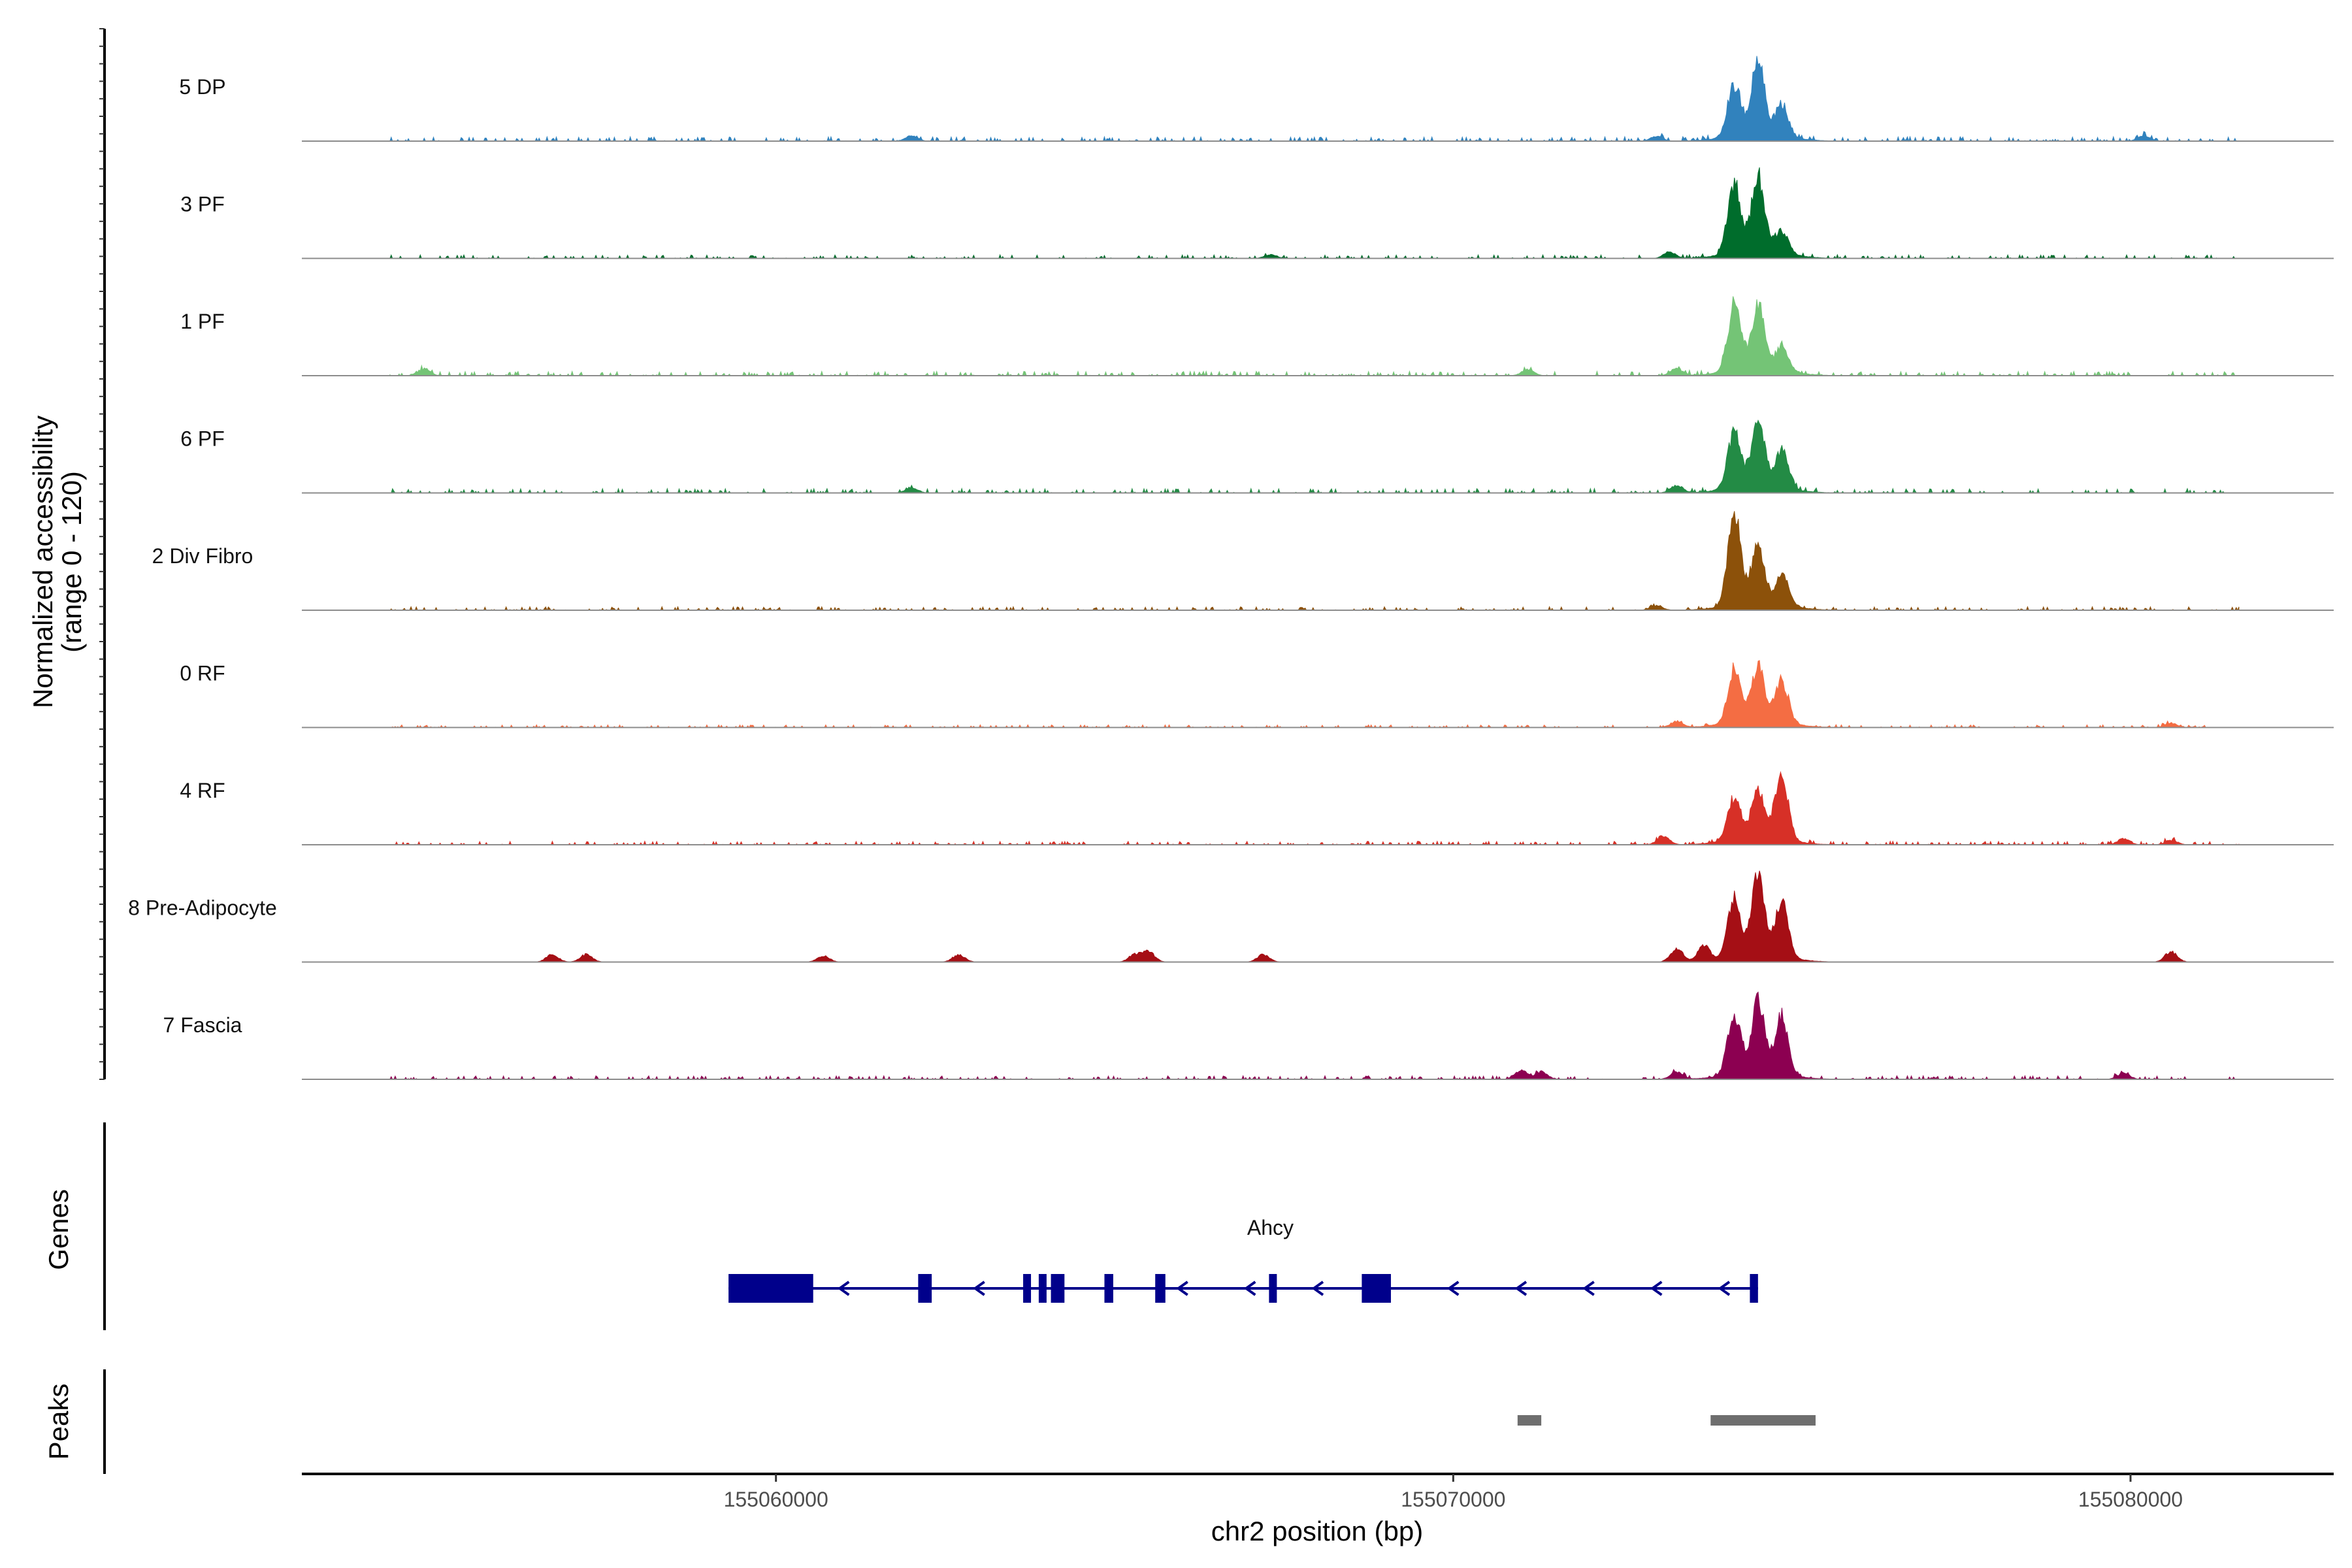 The width and height of the screenshot is (2352, 1568). Describe the element at coordinates (71, 562) in the screenshot. I see `y-axis-title-line2: (range 0 - 120)` at that location.